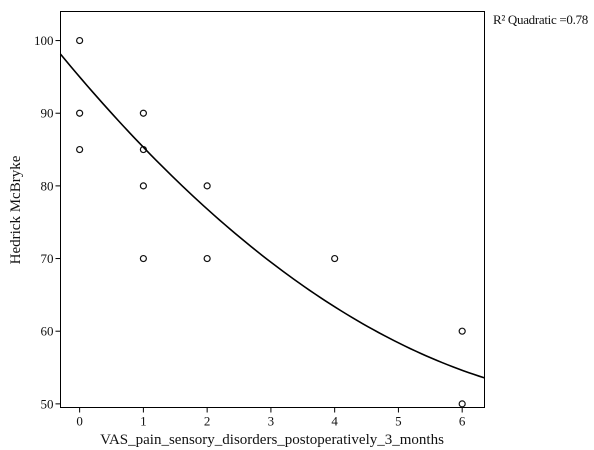  What do you see at coordinates (44, 40) in the screenshot?
I see `y-tick-label: 100` at bounding box center [44, 40].